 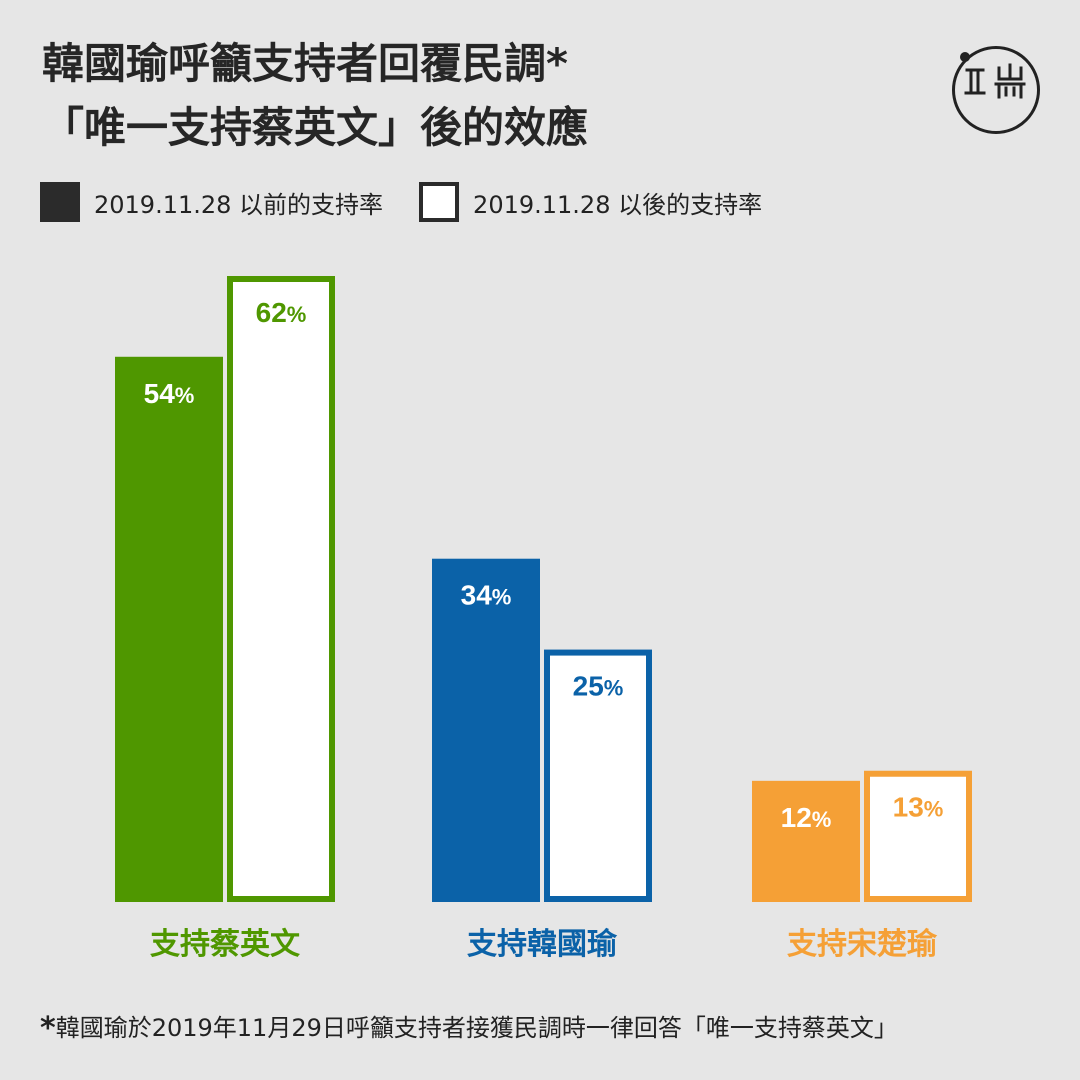 I want to click on data-label-tsai-after: 62%, so click(x=281, y=312).